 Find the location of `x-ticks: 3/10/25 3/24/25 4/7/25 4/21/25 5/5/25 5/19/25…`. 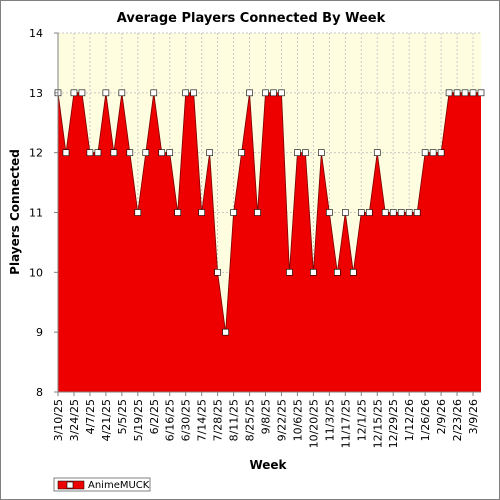

x-ticks: 3/10/25 3/24/25 4/7/25 4/21/25 5/5/25 5/19/25… is located at coordinates (266, 420).